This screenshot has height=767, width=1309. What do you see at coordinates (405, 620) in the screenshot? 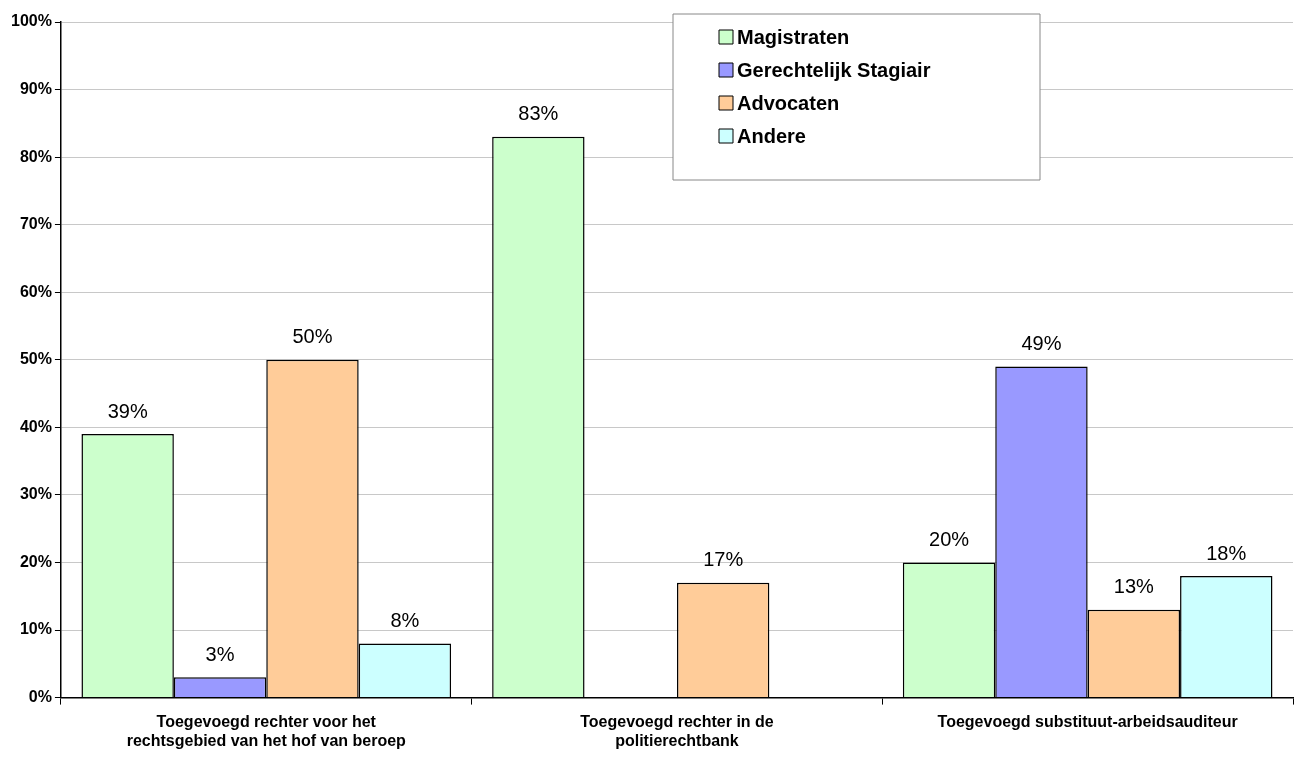
I see `data-label: 8%` at bounding box center [405, 620].